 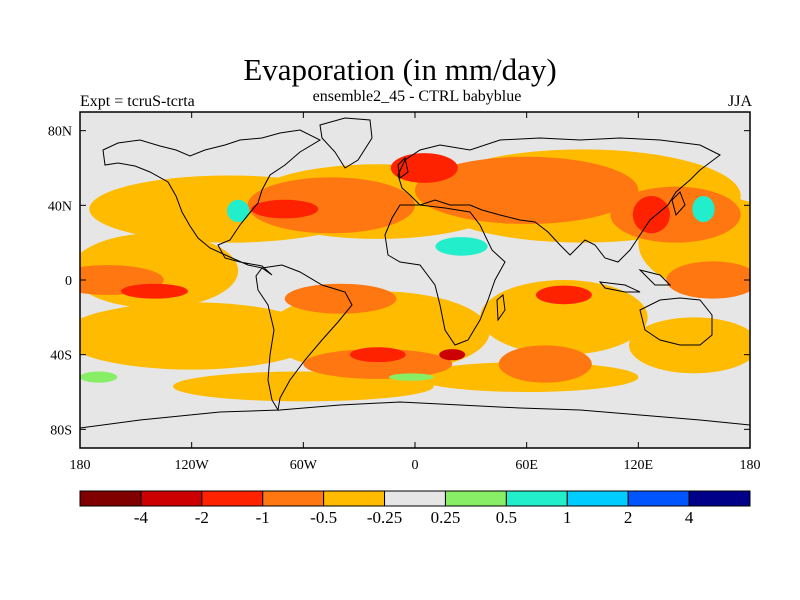 What do you see at coordinates (137, 101) in the screenshot?
I see `experiment-label: Expt = tcruS-tcrta` at bounding box center [137, 101].